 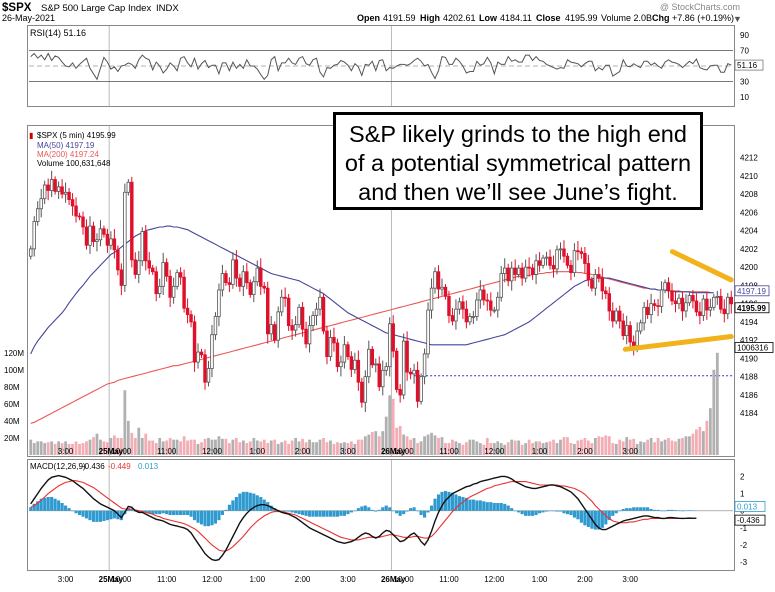 What do you see at coordinates (749, 176) in the screenshot?
I see `price-tick-label: 4210` at bounding box center [749, 176].